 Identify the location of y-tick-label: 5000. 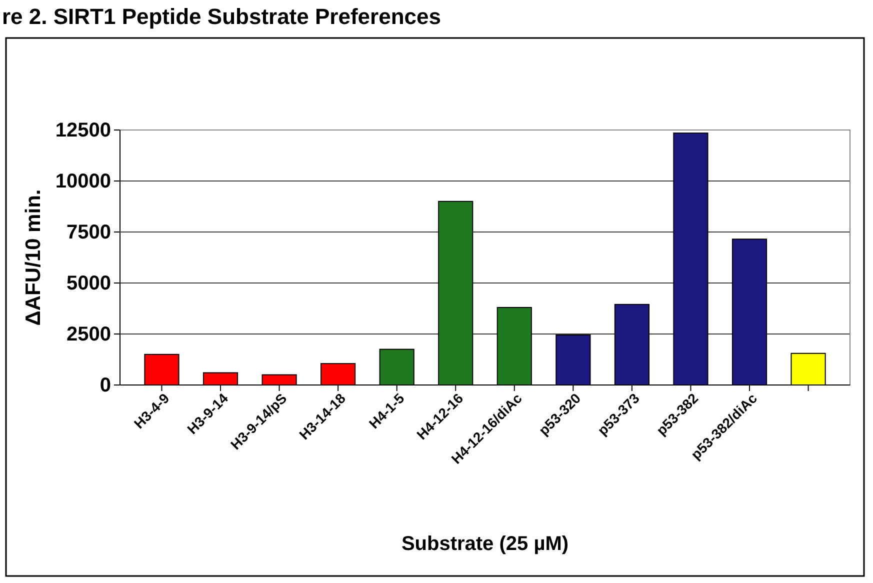
(88, 283).